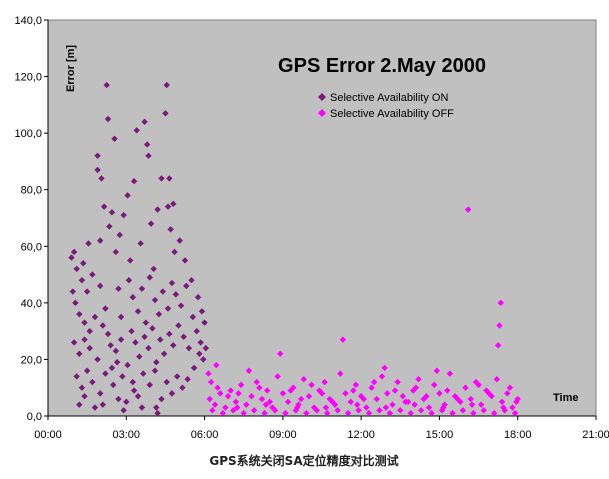 Image resolution: width=609 pixels, height=479 pixels. What do you see at coordinates (28, 21) in the screenshot?
I see `y-tick-label: 140,0` at bounding box center [28, 21].